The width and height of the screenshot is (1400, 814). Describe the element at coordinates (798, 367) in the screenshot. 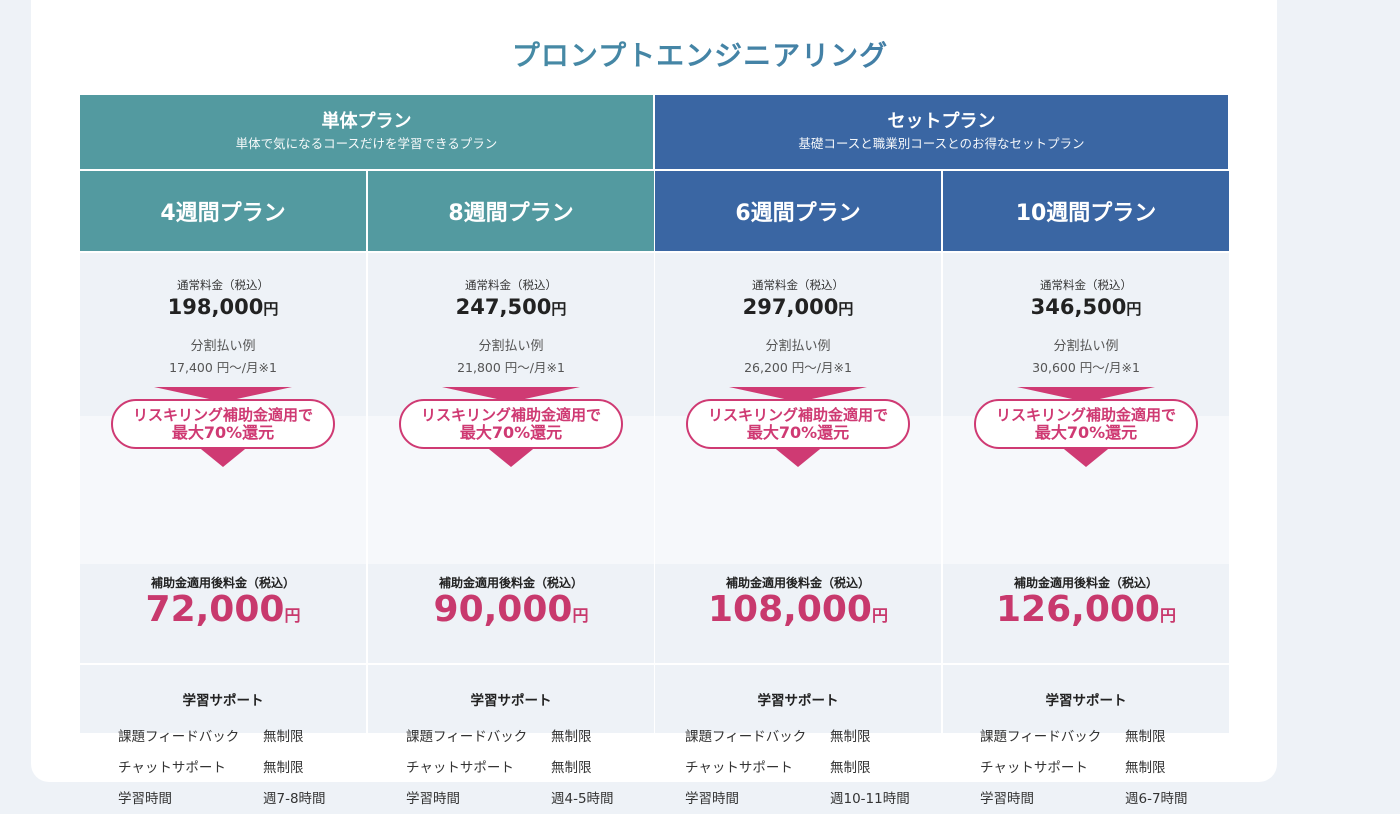

I see `installment-value: 26,200 円〜/月※1` at that location.